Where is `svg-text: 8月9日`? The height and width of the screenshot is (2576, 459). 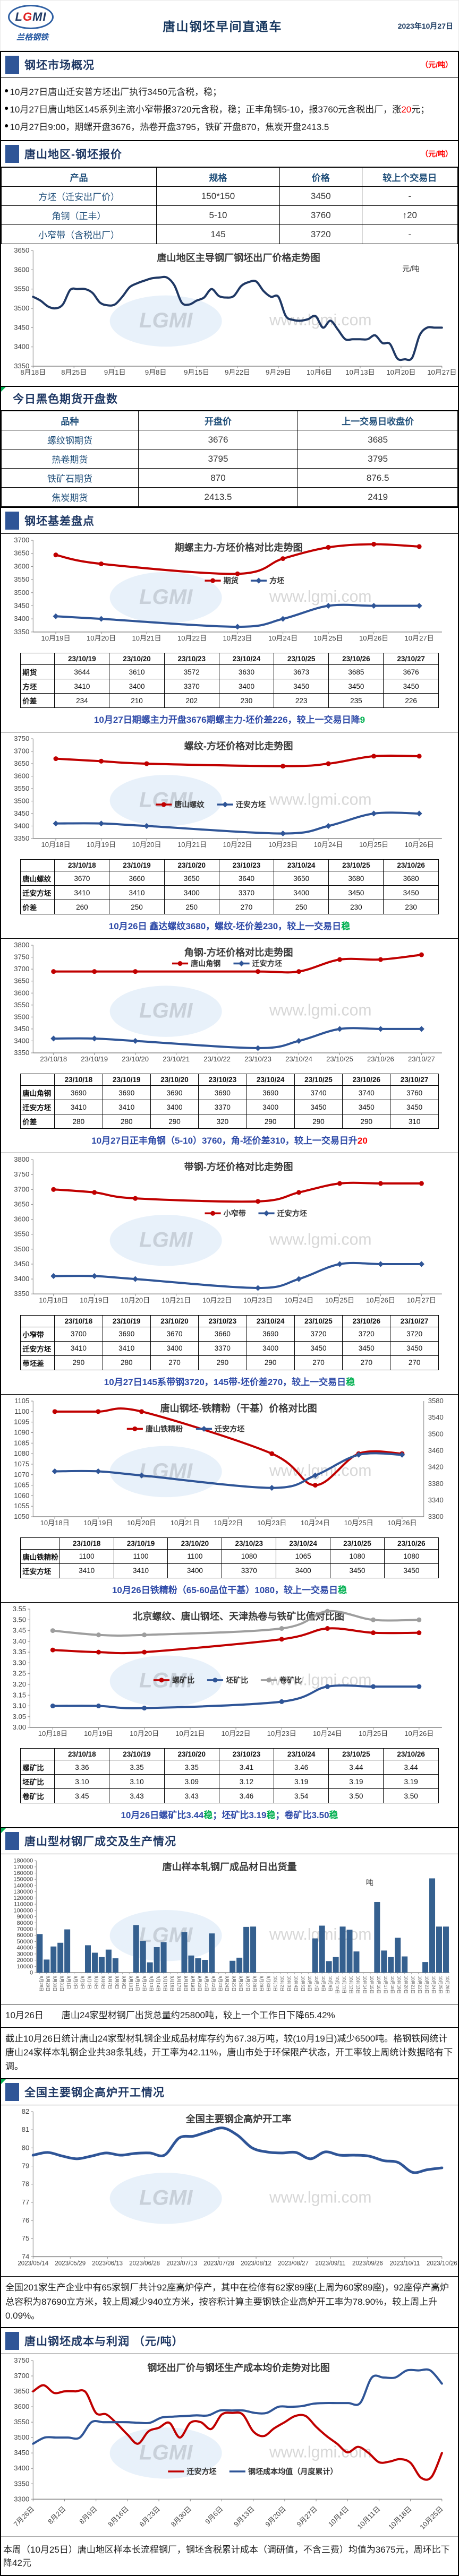 svg-text: 8月9日 is located at coordinates (88, 2515).